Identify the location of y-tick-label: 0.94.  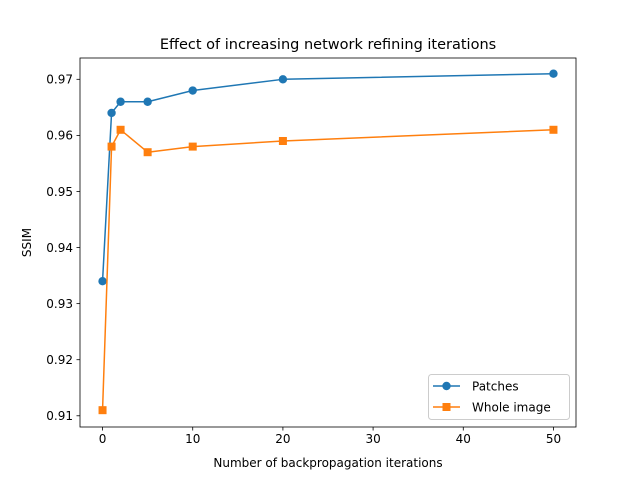
(59, 248).